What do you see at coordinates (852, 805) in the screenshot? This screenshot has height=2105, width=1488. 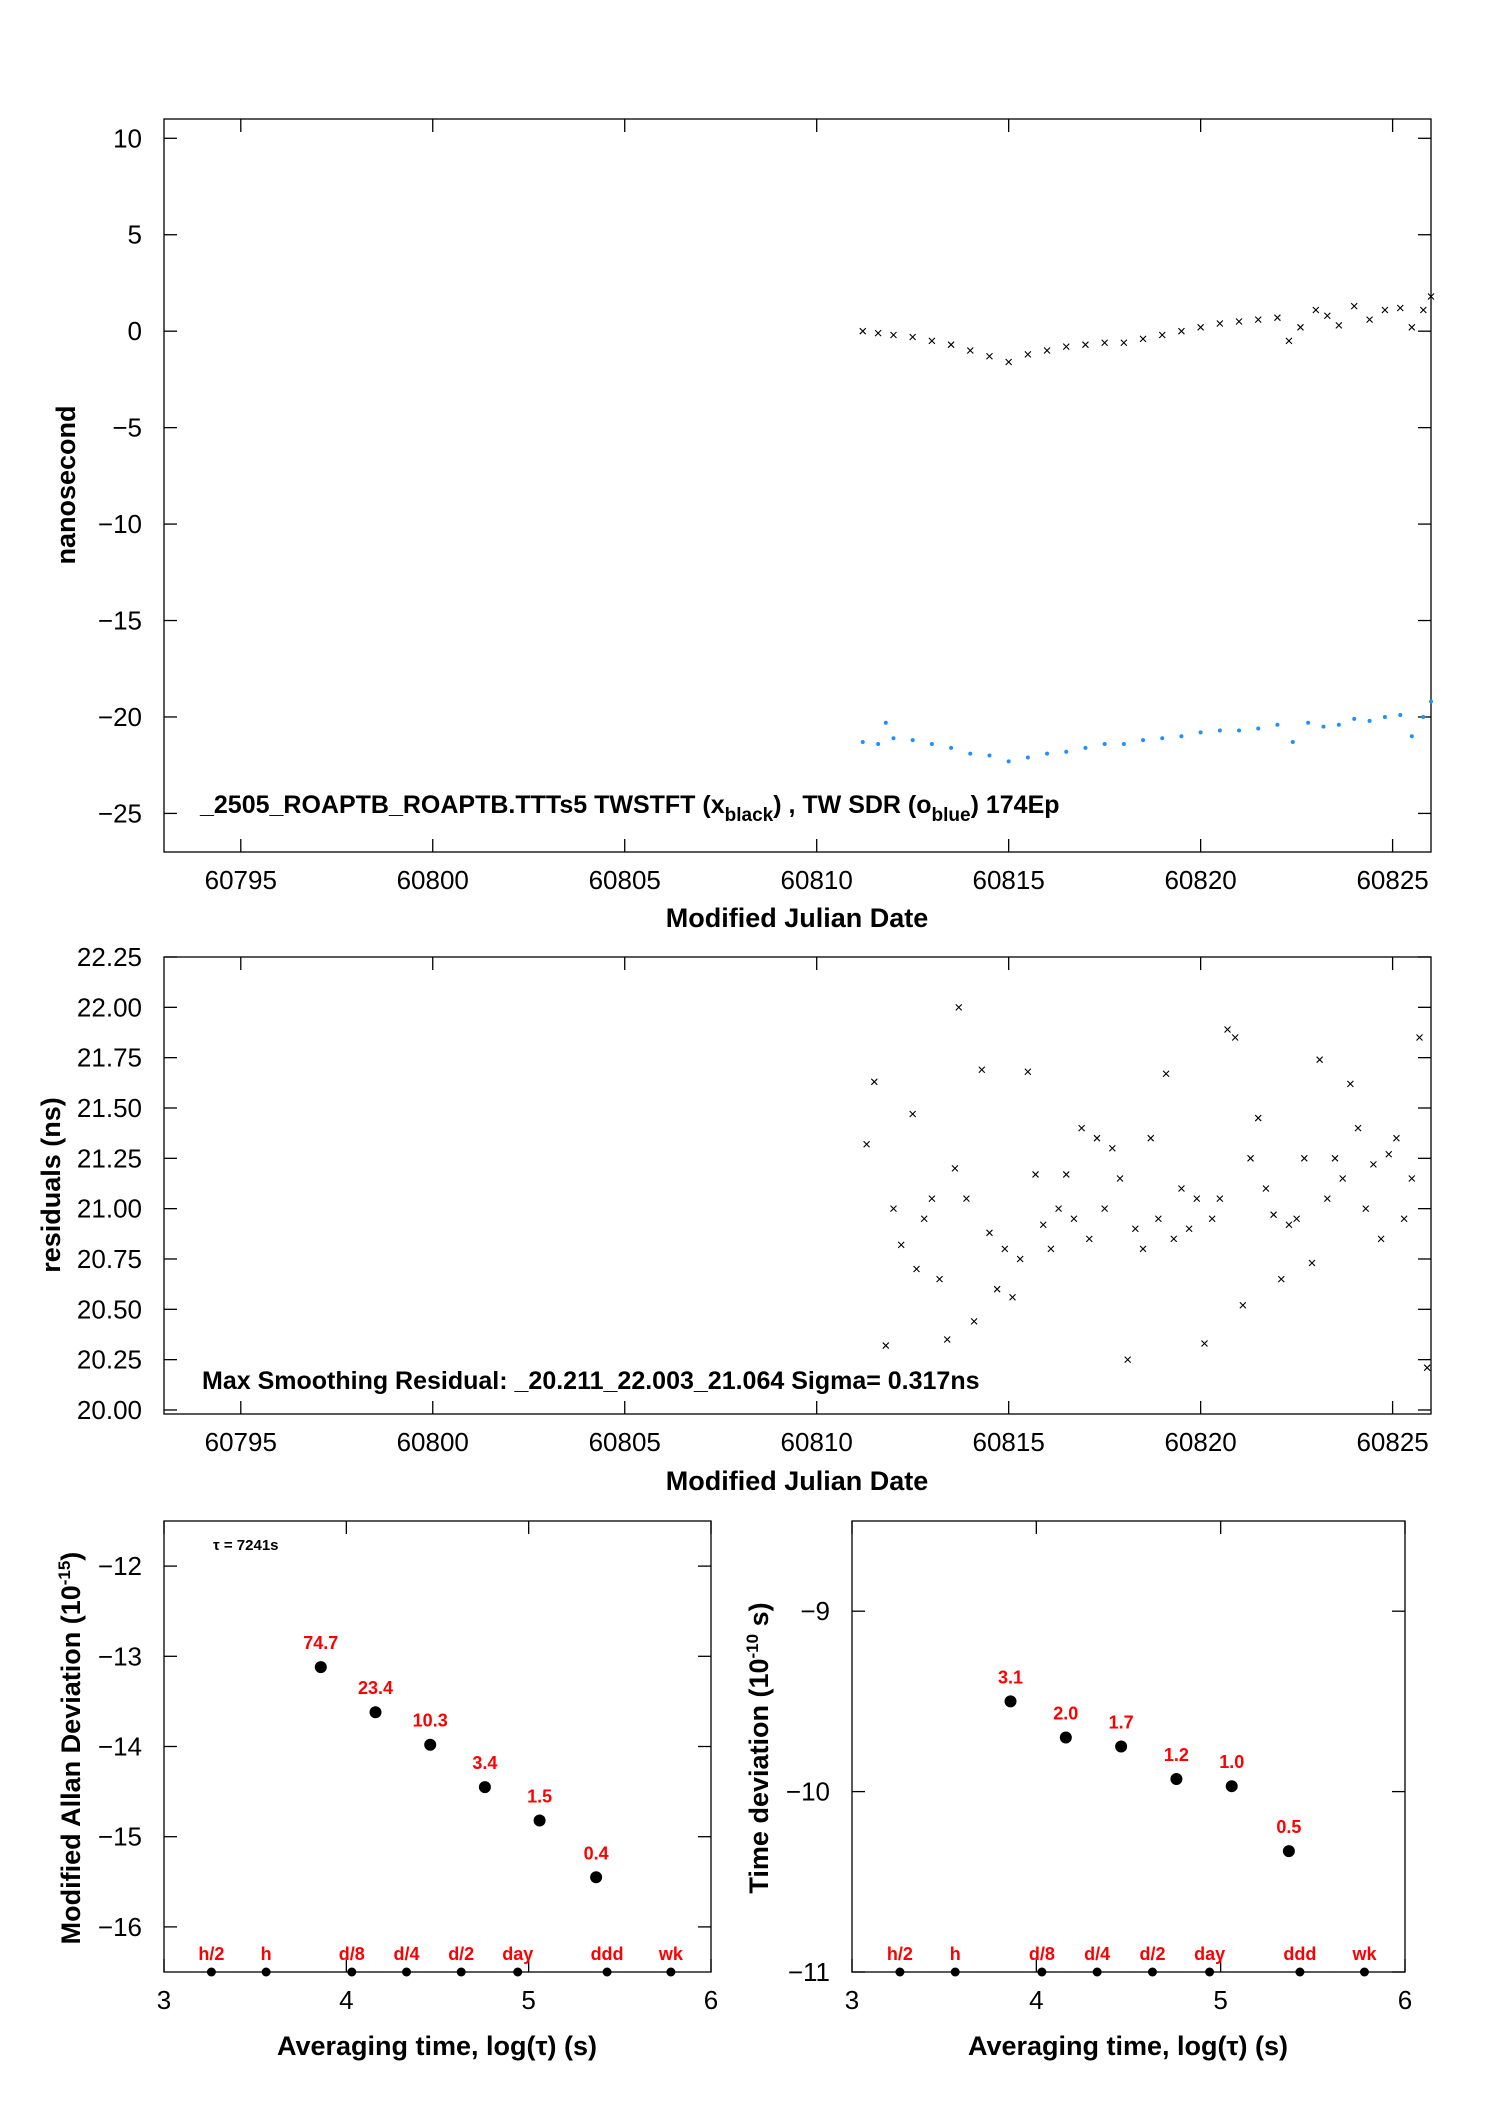 I see `p1-annotation-mid: ) , TW SDR (o` at bounding box center [852, 805].